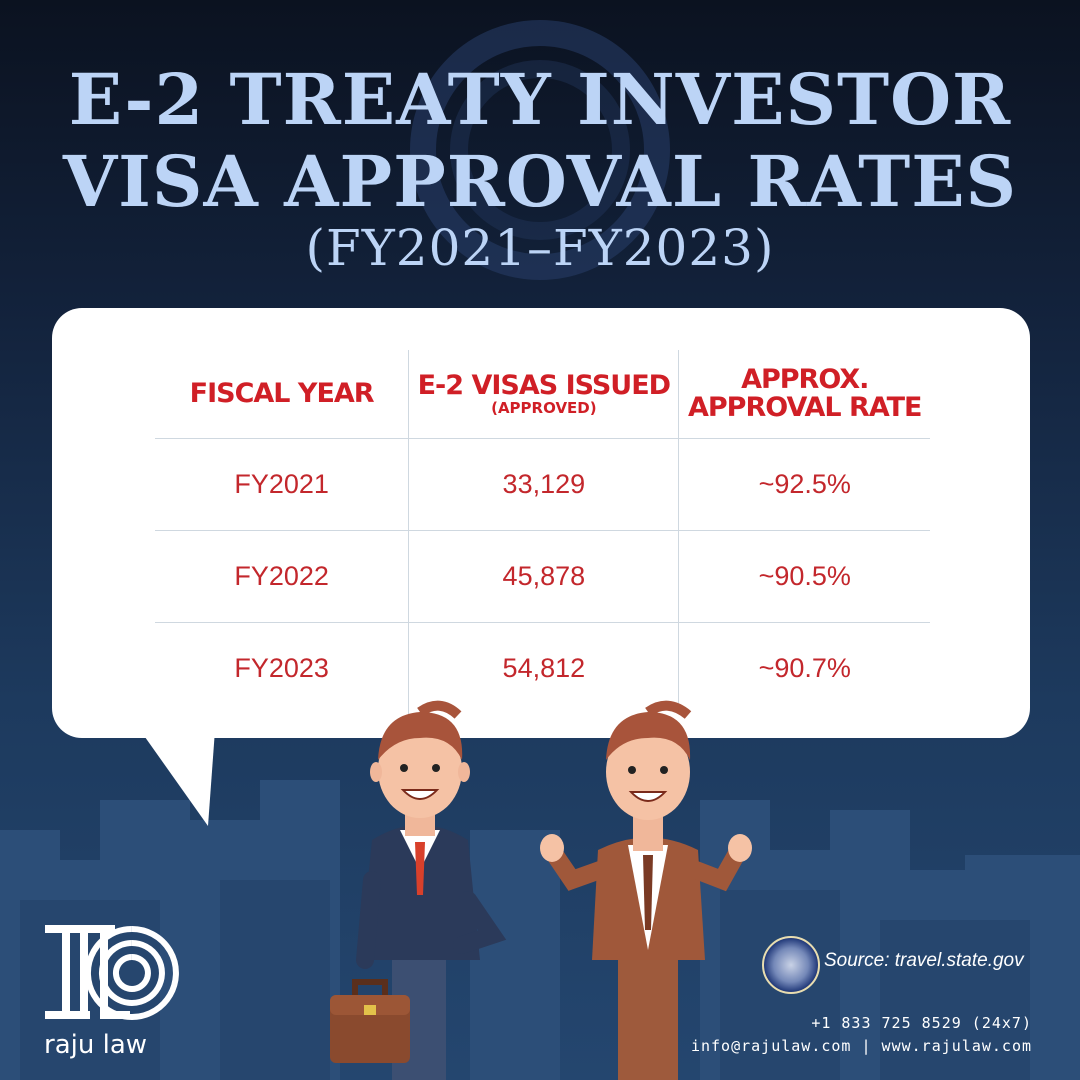 This screenshot has height=1080, width=1080. What do you see at coordinates (540, 248) in the screenshot?
I see `title-line-3: (FY2021–FY2023)` at bounding box center [540, 248].